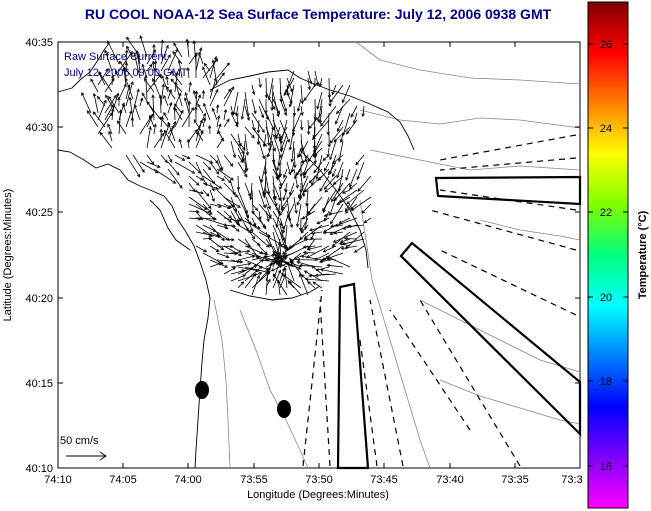  What do you see at coordinates (115, 57) in the screenshot?
I see `overlay-line-1: Raw Surface Current` at bounding box center [115, 57].